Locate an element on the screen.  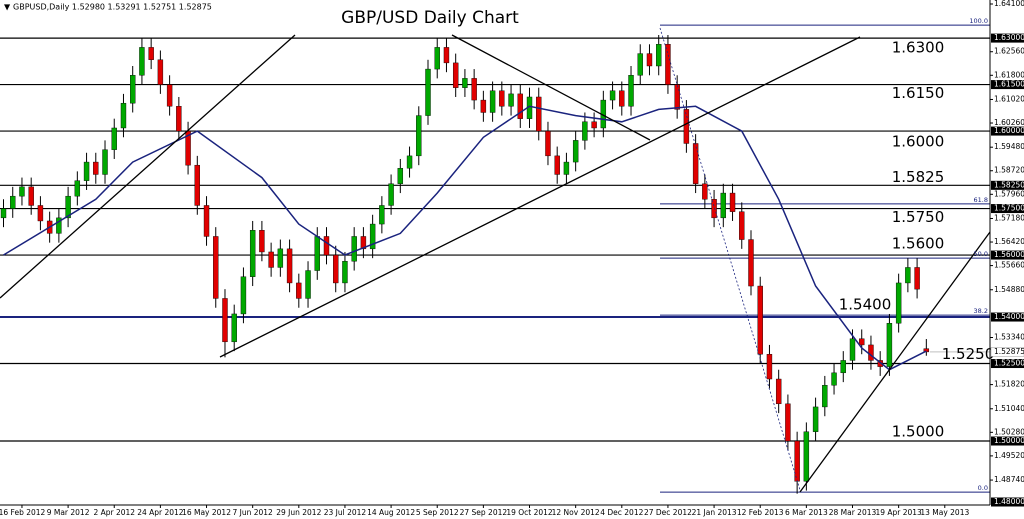
fib-label: 50.0 is located at coordinates (981, 254).